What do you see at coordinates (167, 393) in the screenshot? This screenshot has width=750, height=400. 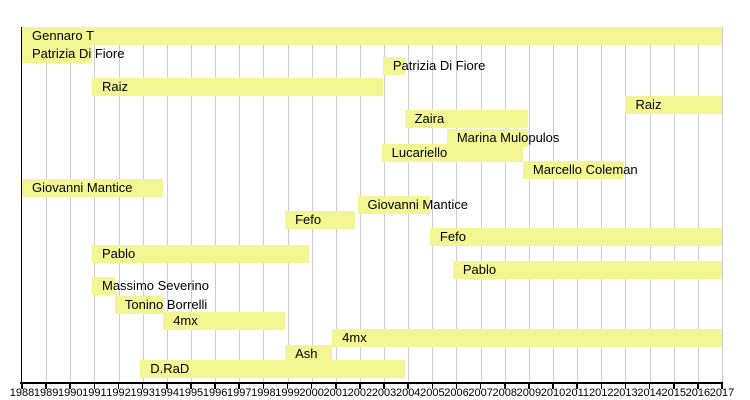 I see `axis-year-label: 1994` at bounding box center [167, 393].